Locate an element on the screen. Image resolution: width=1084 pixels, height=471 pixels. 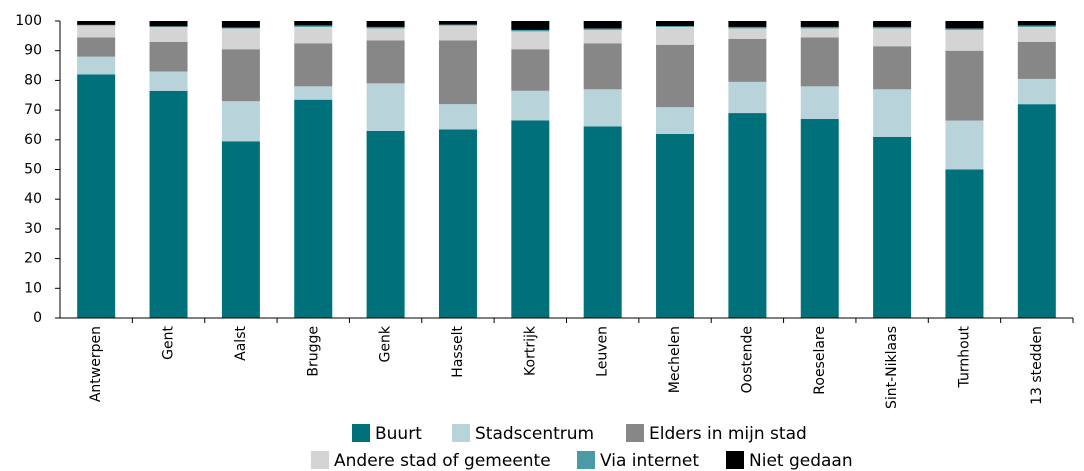
y-tick-label: 40 is located at coordinates (33, 199).